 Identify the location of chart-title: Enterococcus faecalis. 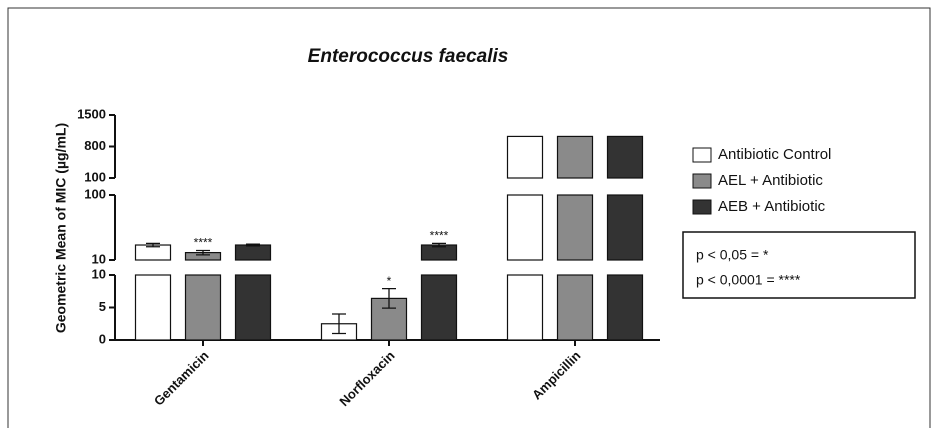
(408, 56).